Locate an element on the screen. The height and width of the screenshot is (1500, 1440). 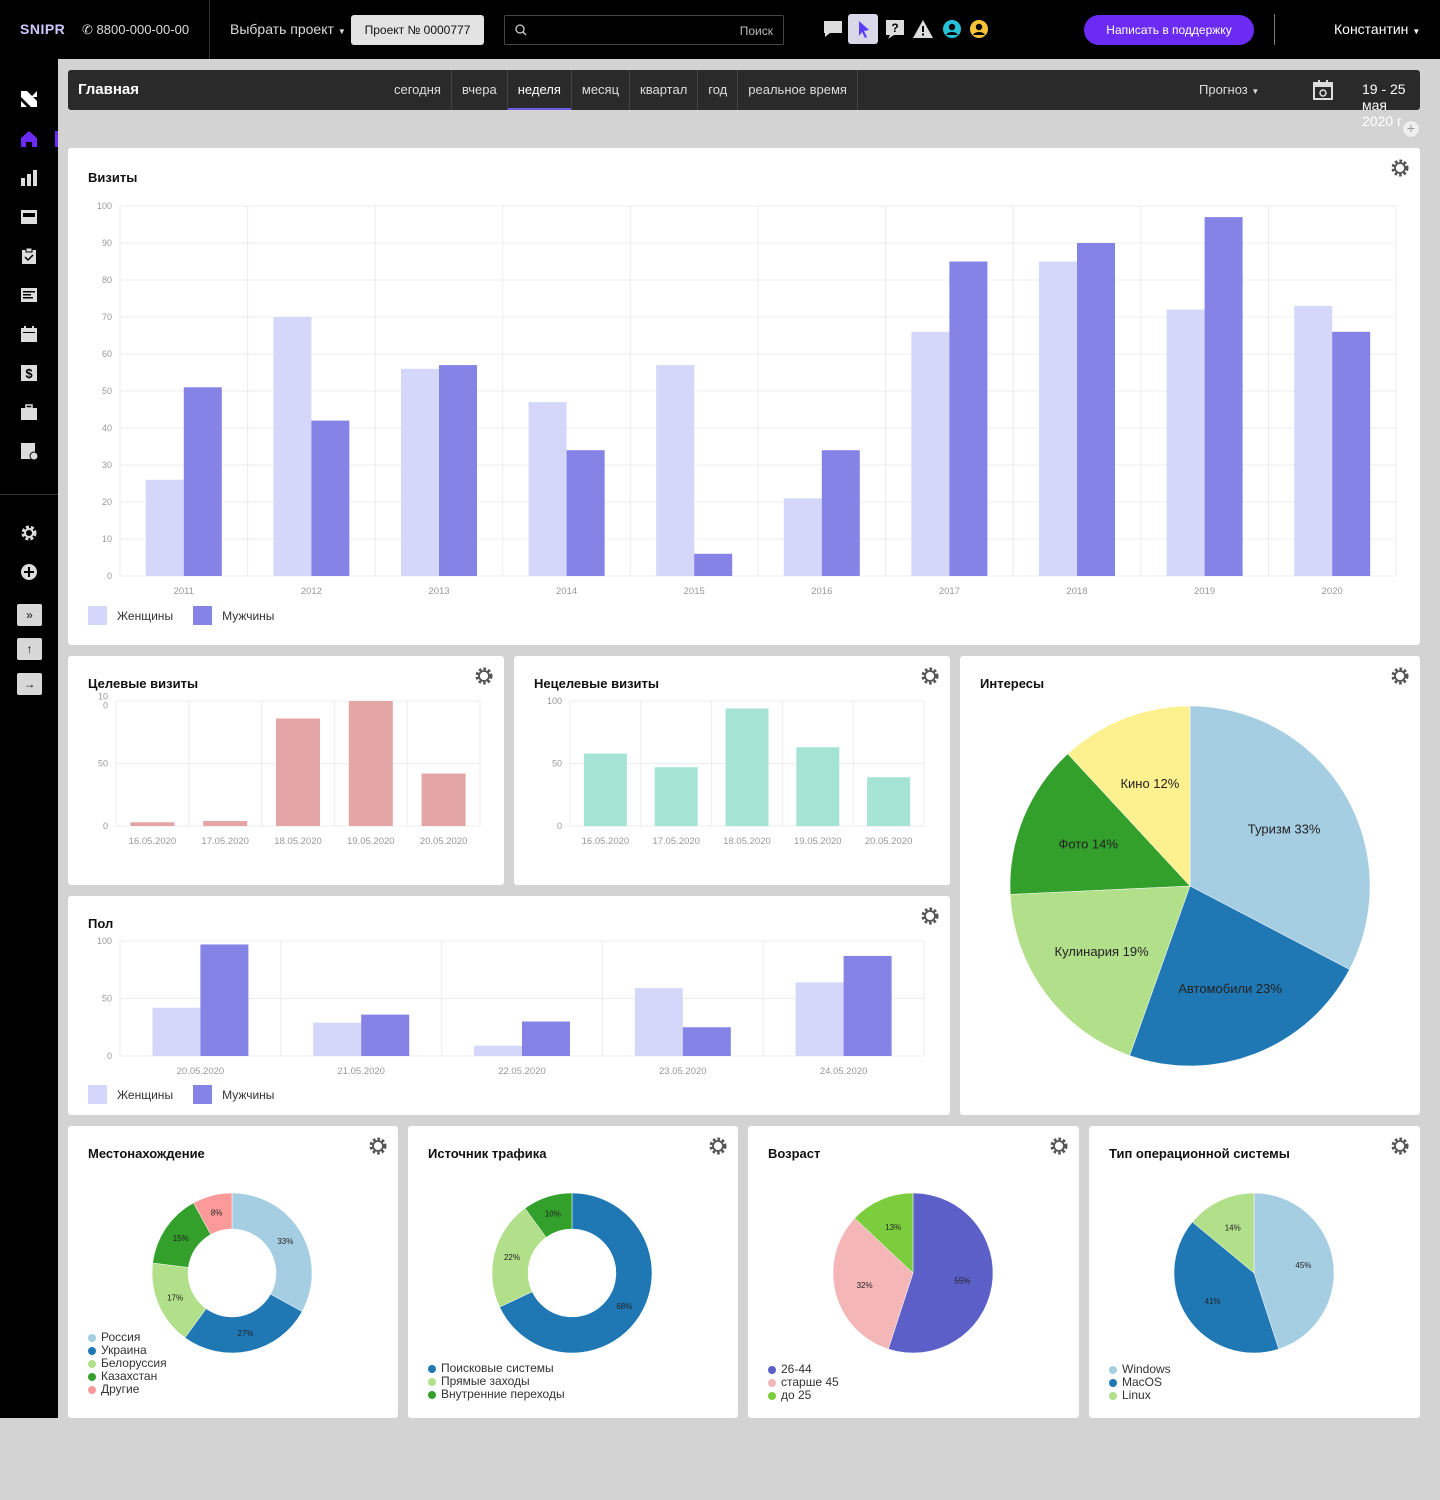
legend-item: Казахстан is located at coordinates (127, 1376).